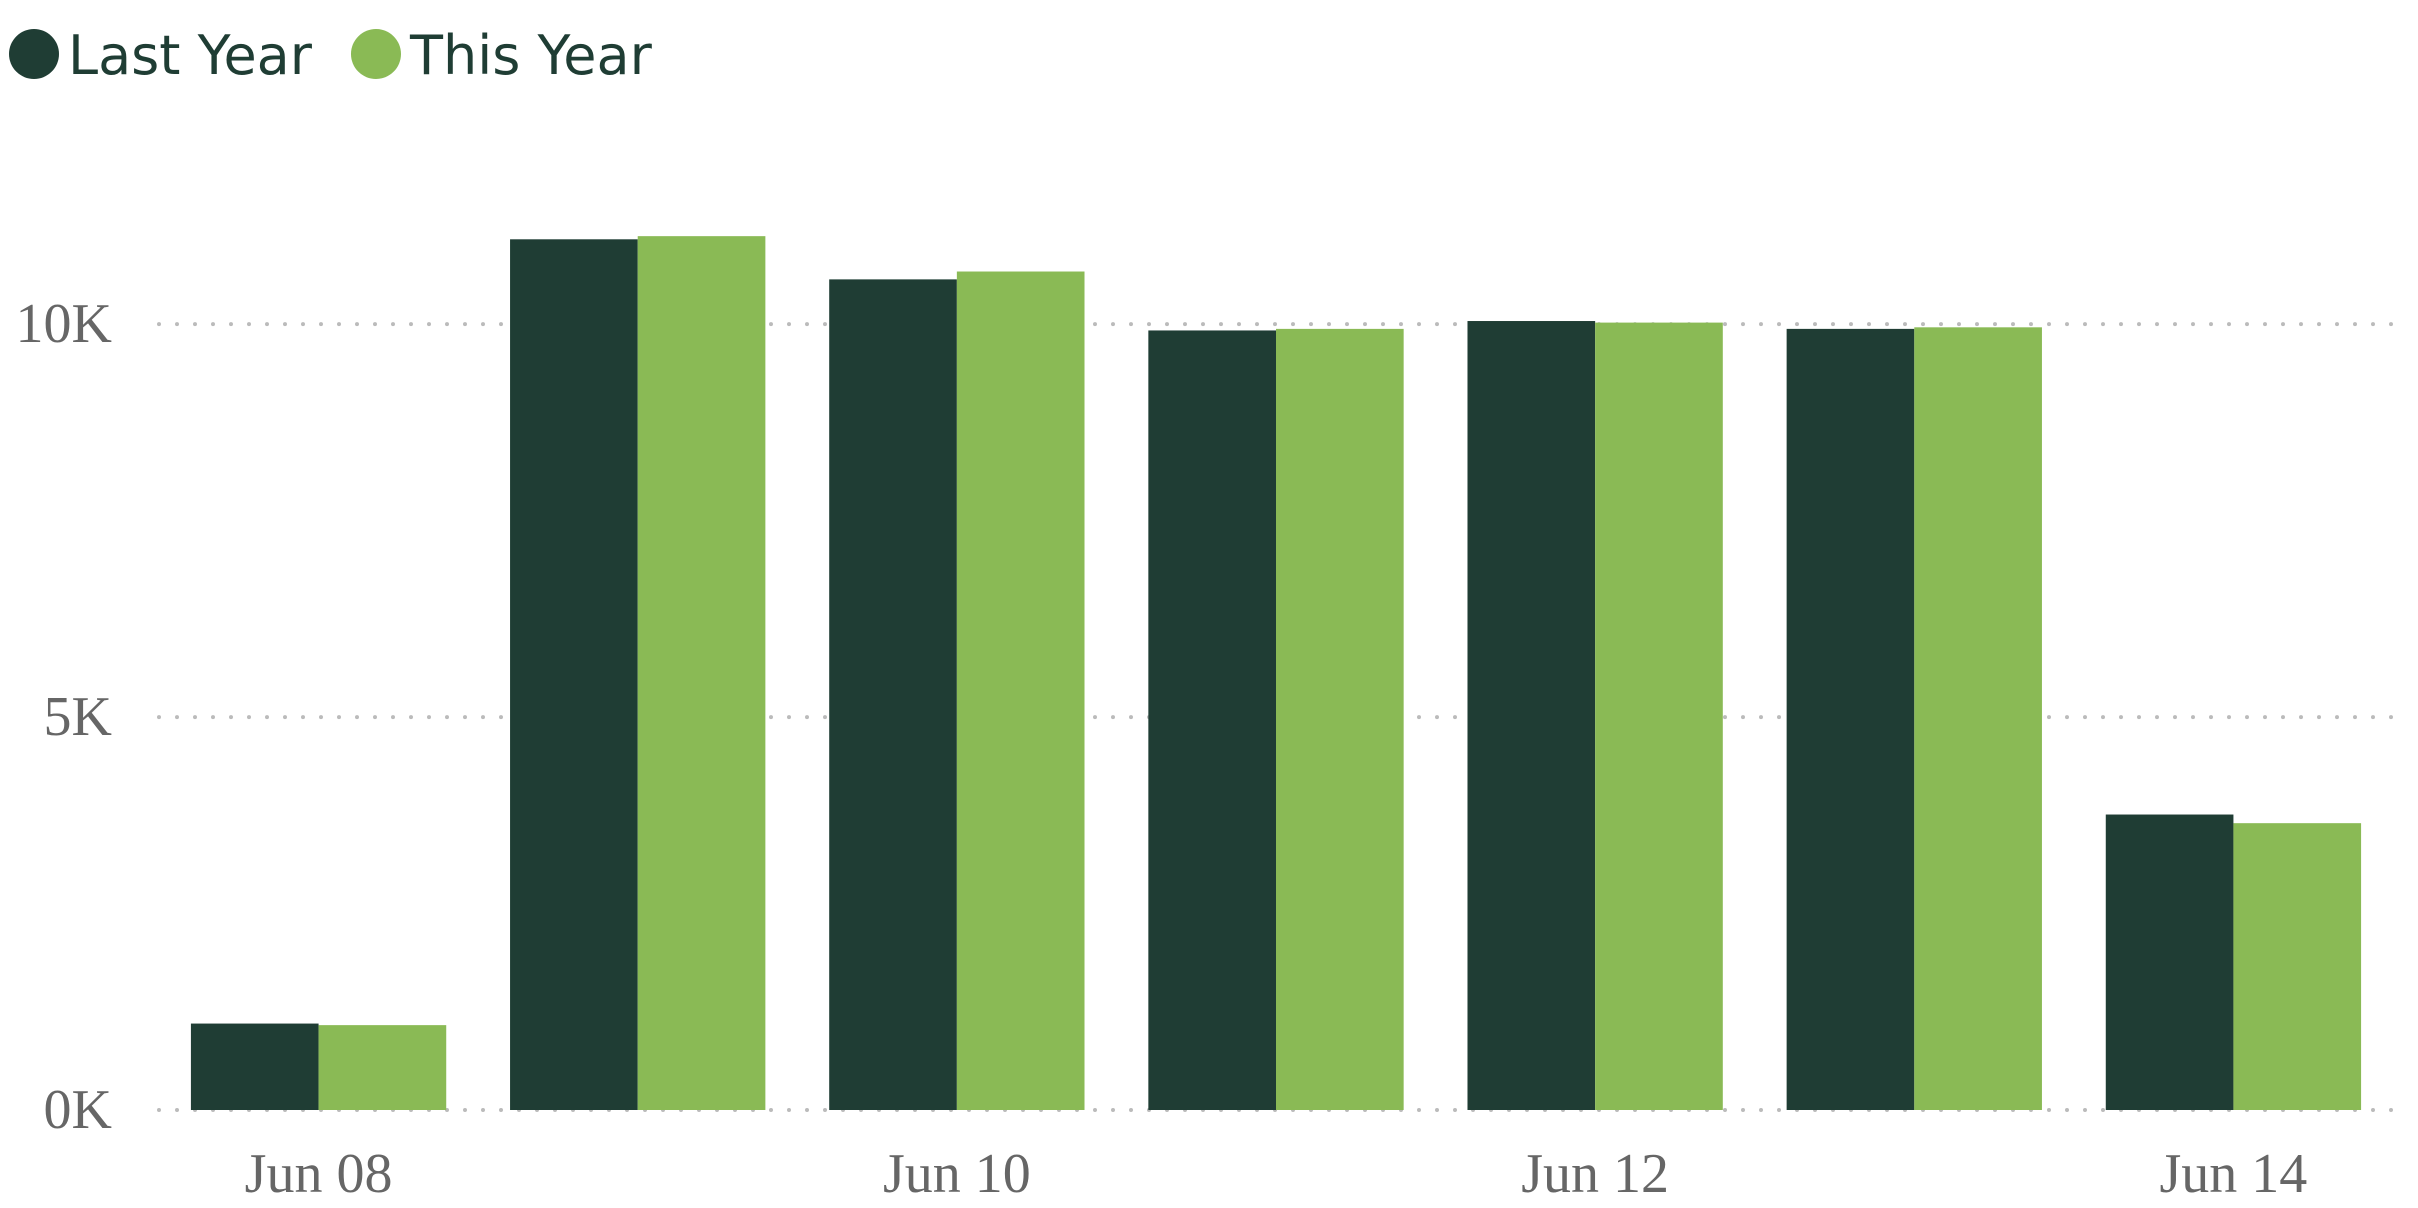 This screenshot has width=2418, height=1208. What do you see at coordinates (1595, 1174) in the screenshot?
I see `x-tick-label: Jun 12` at bounding box center [1595, 1174].